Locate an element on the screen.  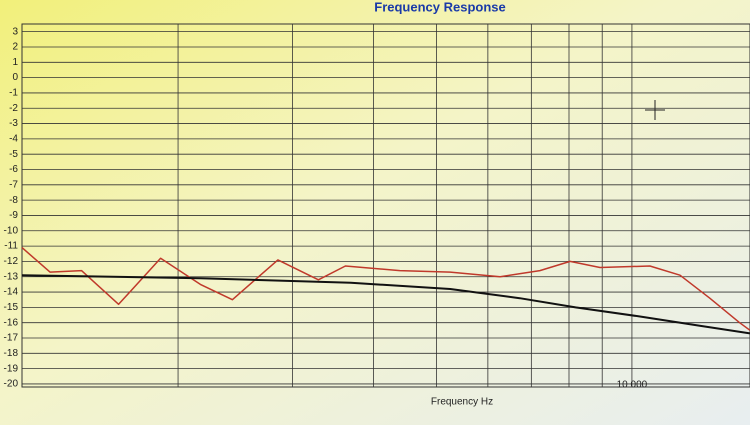
x-tick-label: 10 000 is located at coordinates (632, 385).